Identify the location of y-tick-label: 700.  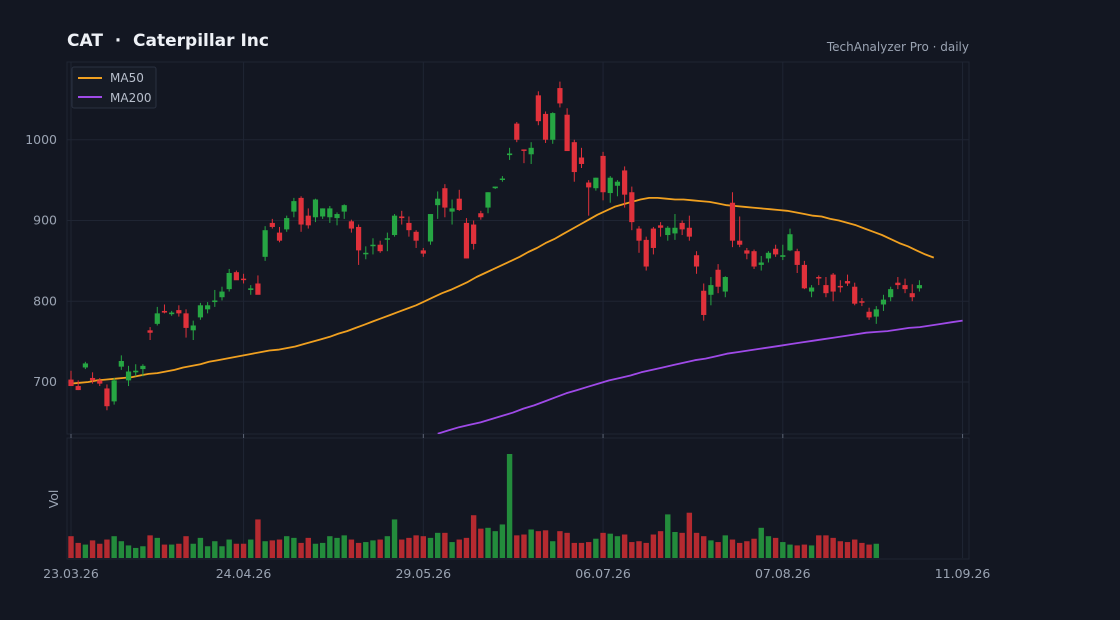
(45, 381).